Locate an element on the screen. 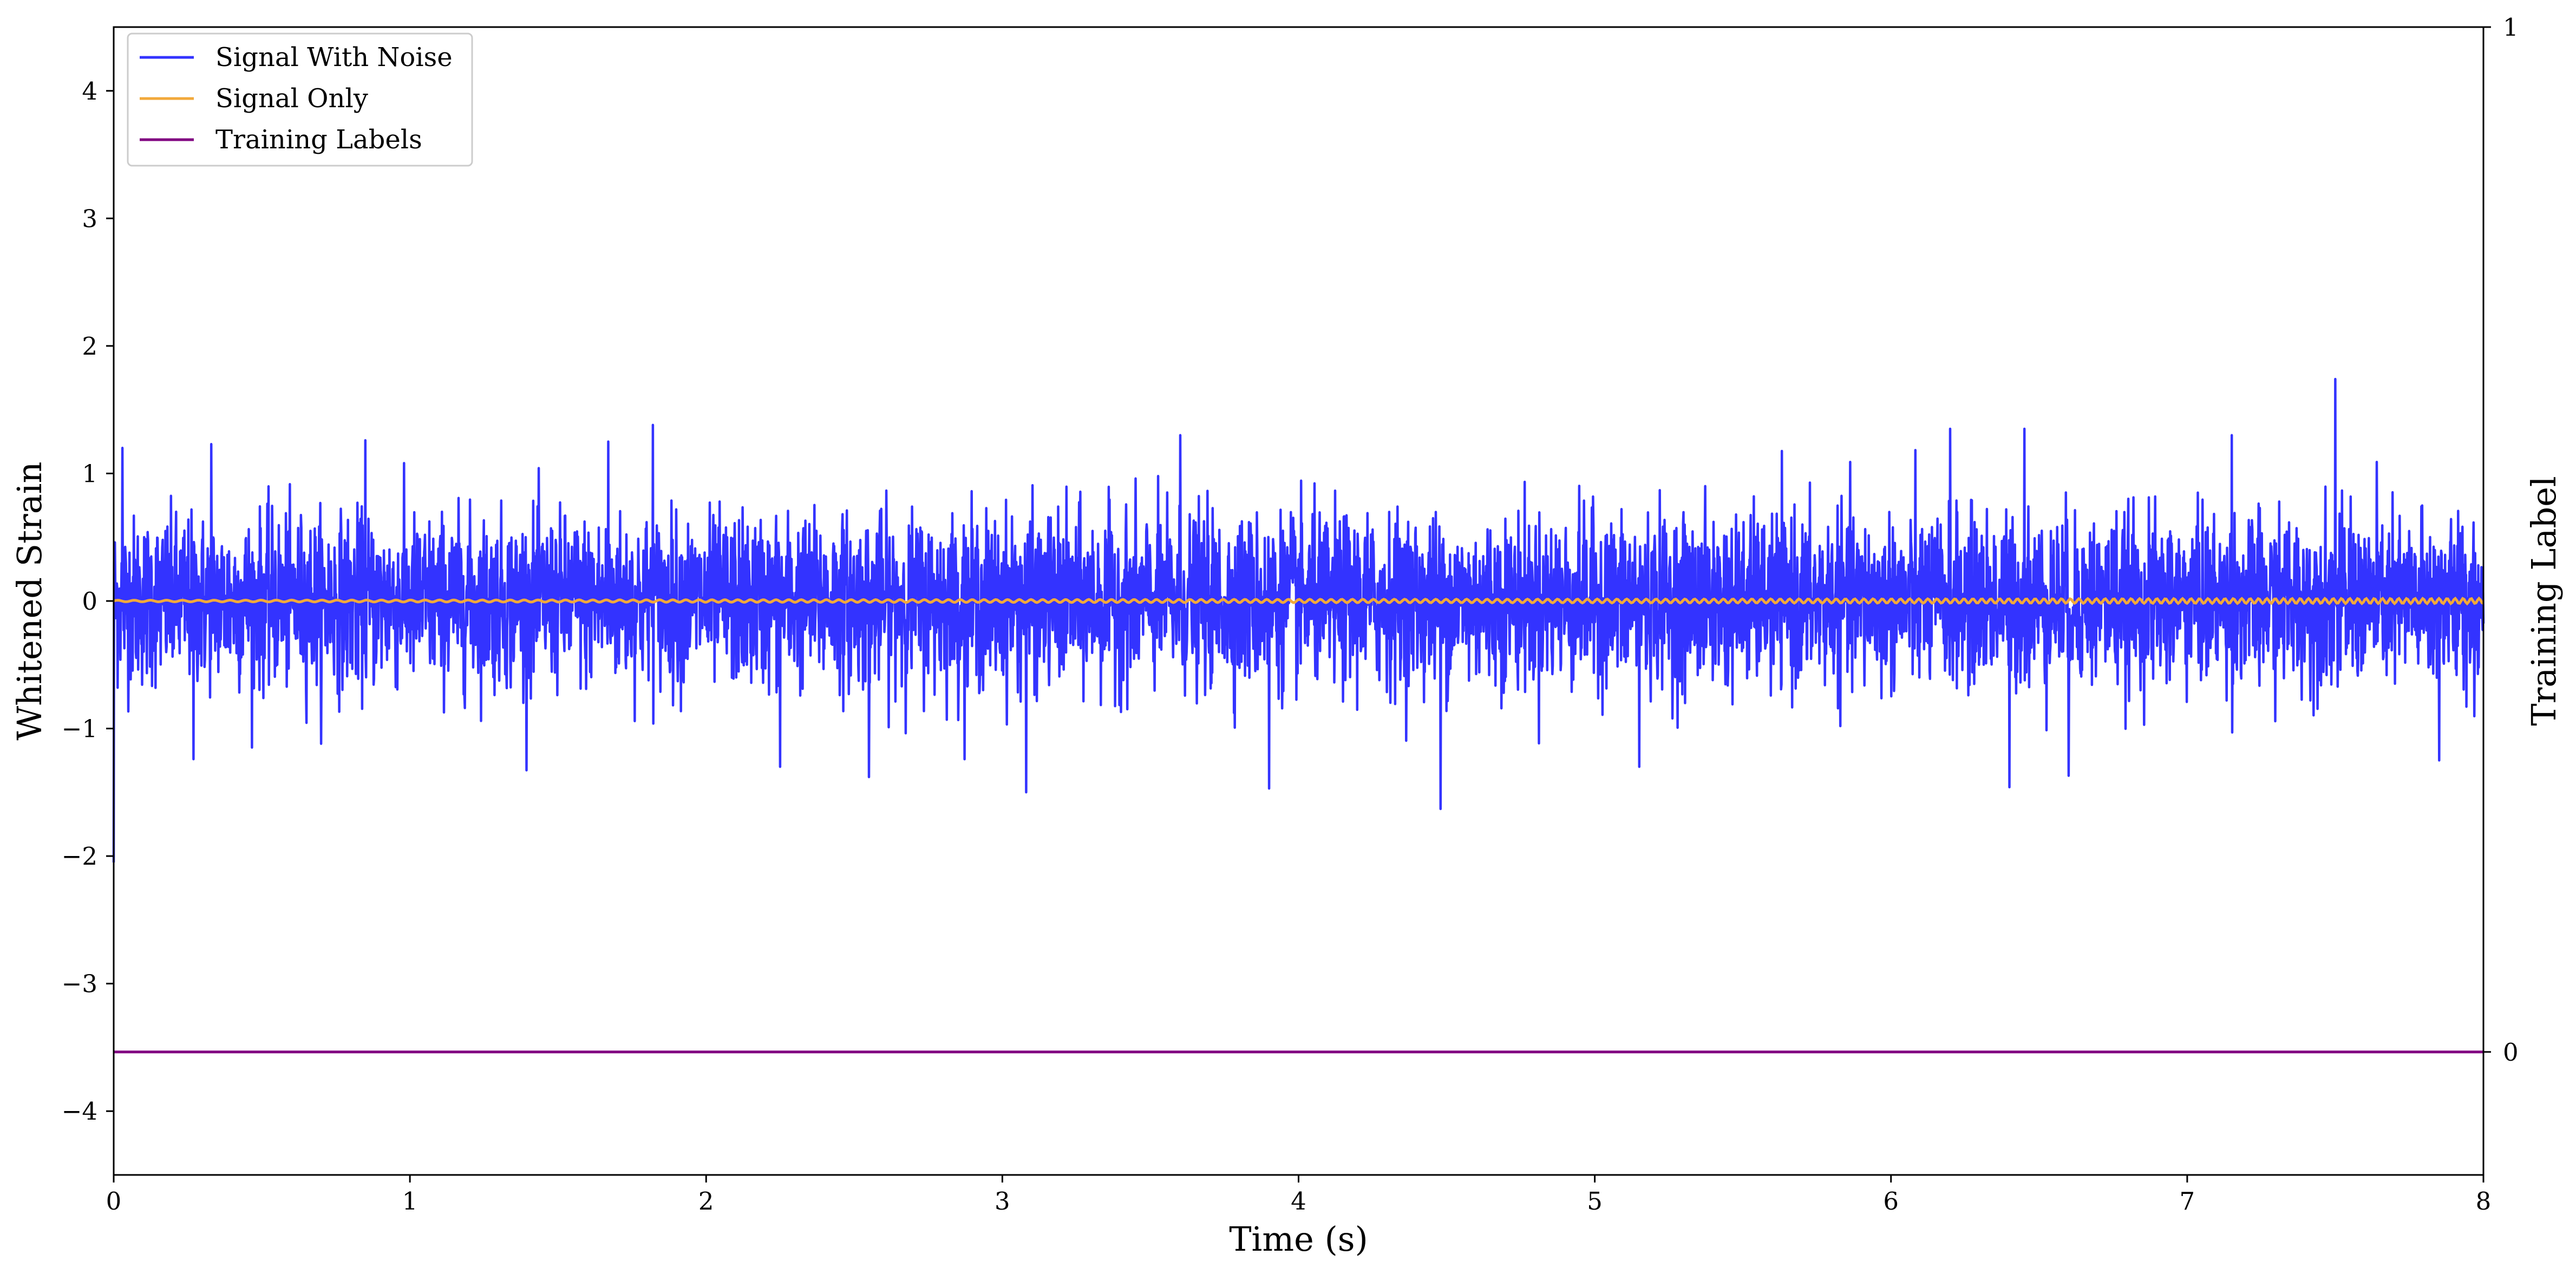 This screenshot has width=2576, height=1274. y-tick-label: 0 is located at coordinates (90, 601).